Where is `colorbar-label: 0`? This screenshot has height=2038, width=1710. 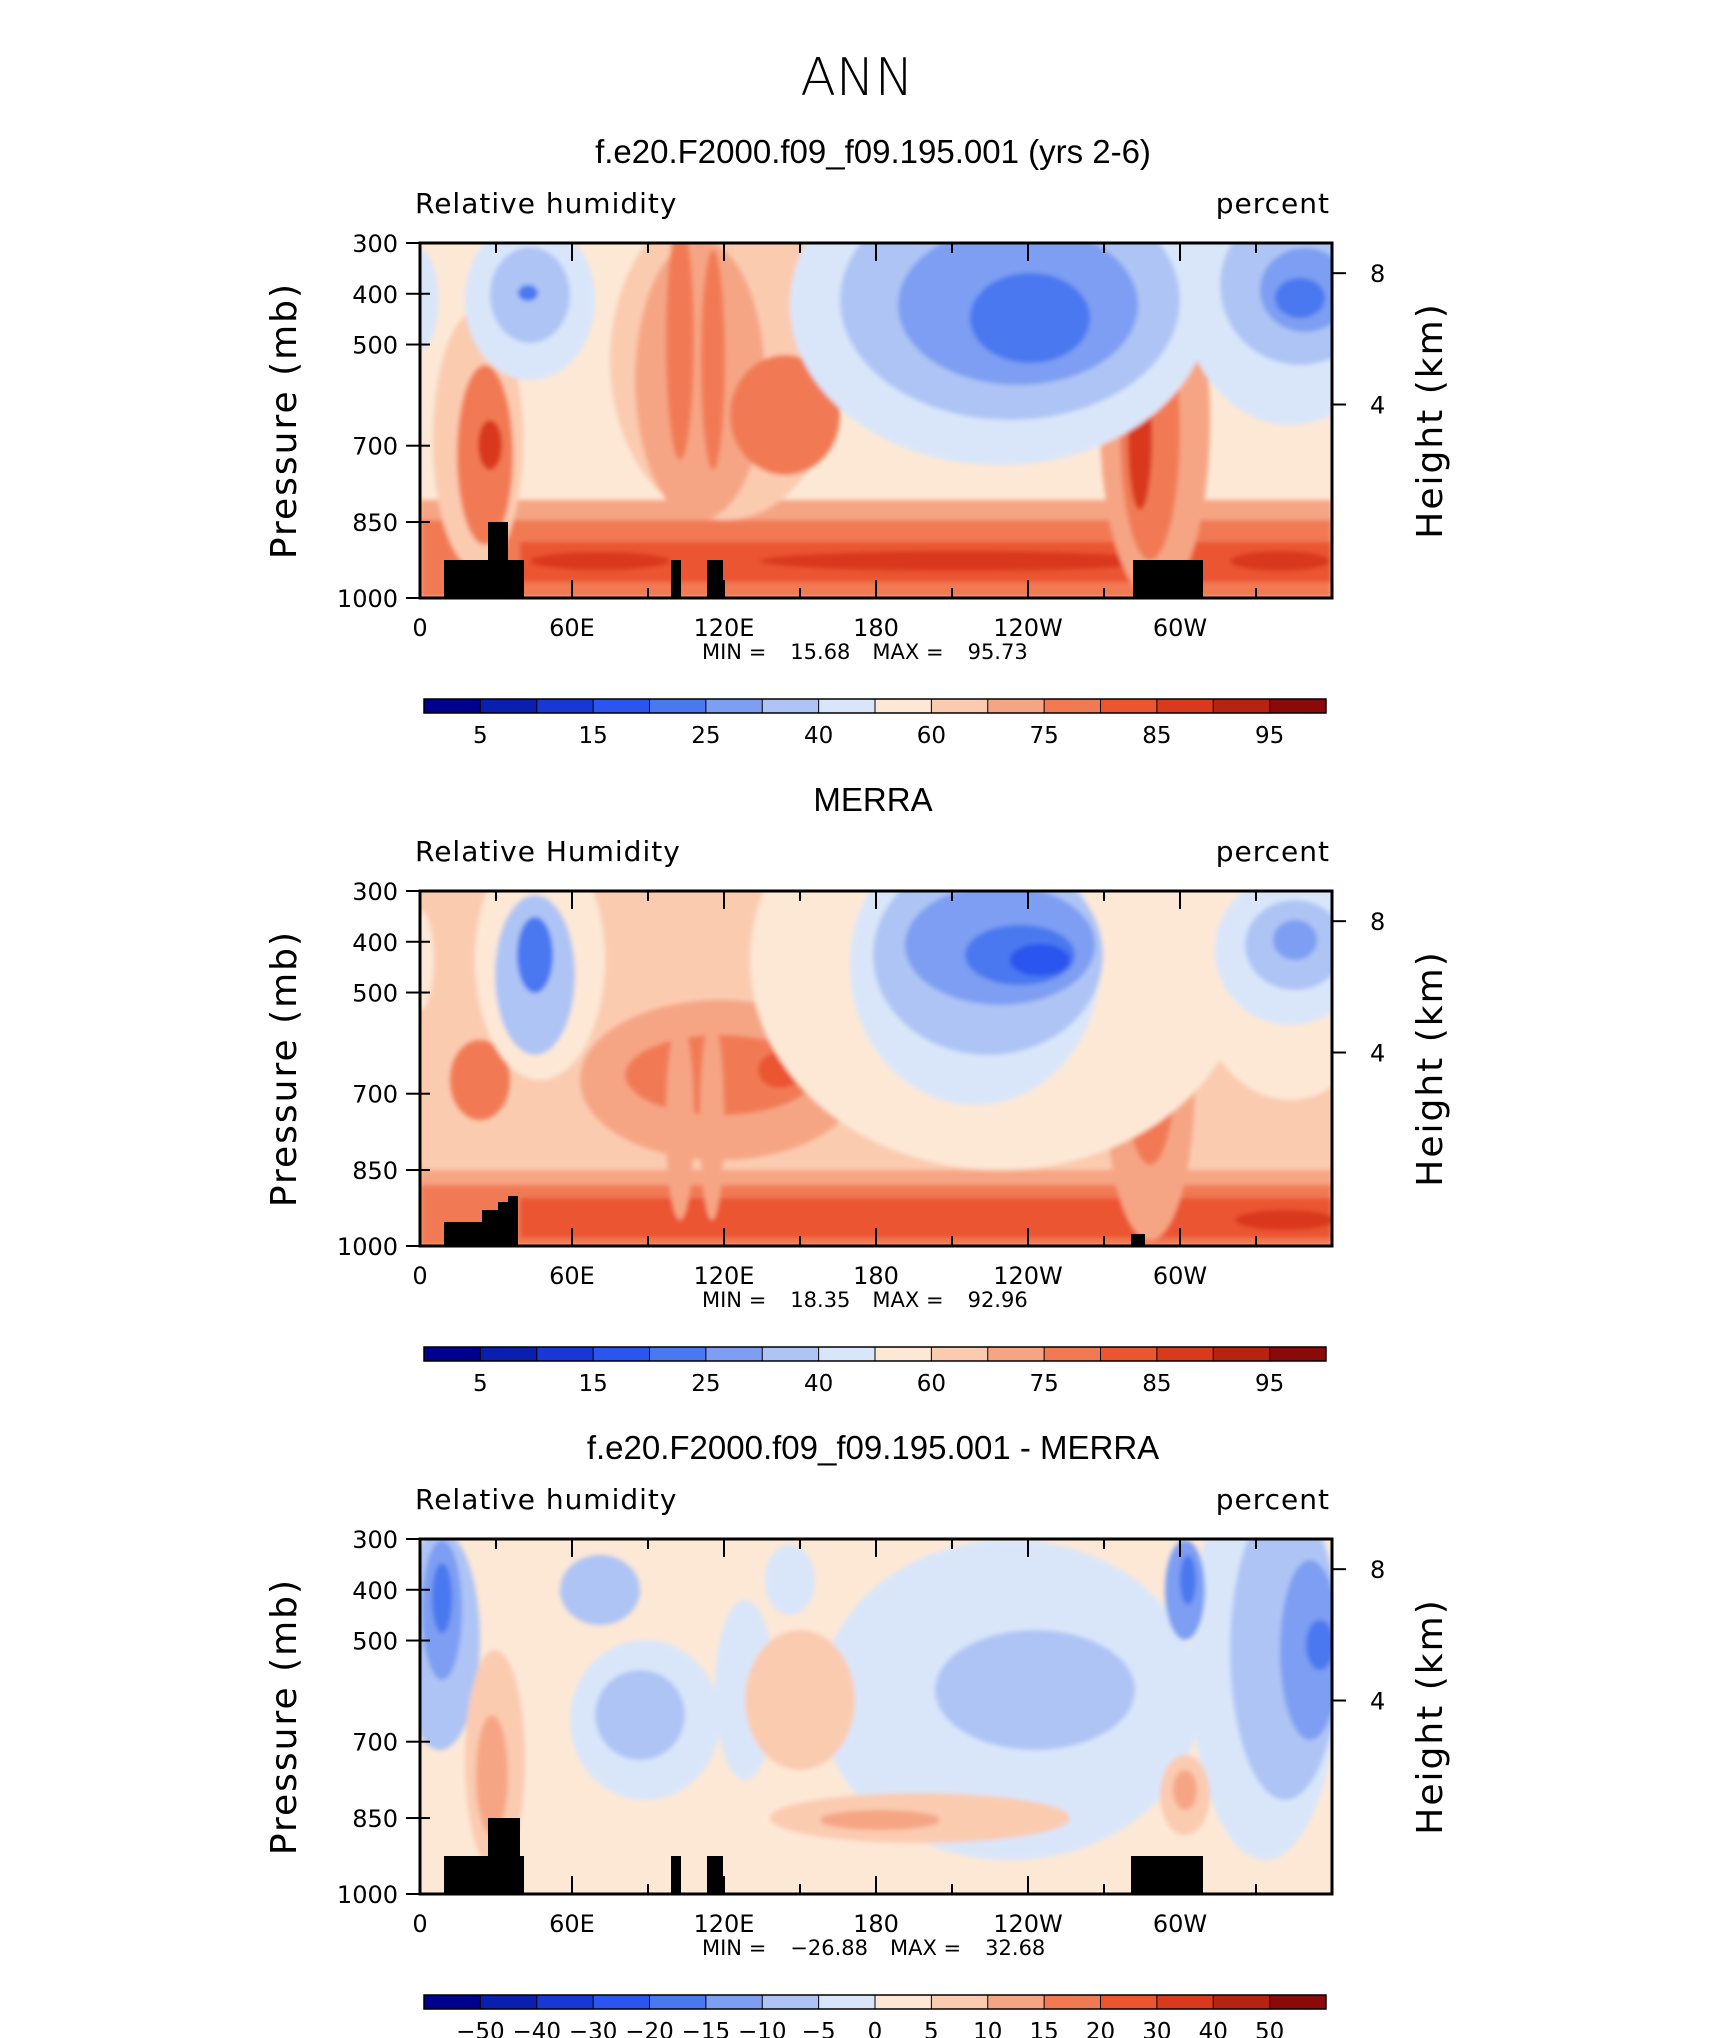
colorbar-label: 0 is located at coordinates (875, 2028).